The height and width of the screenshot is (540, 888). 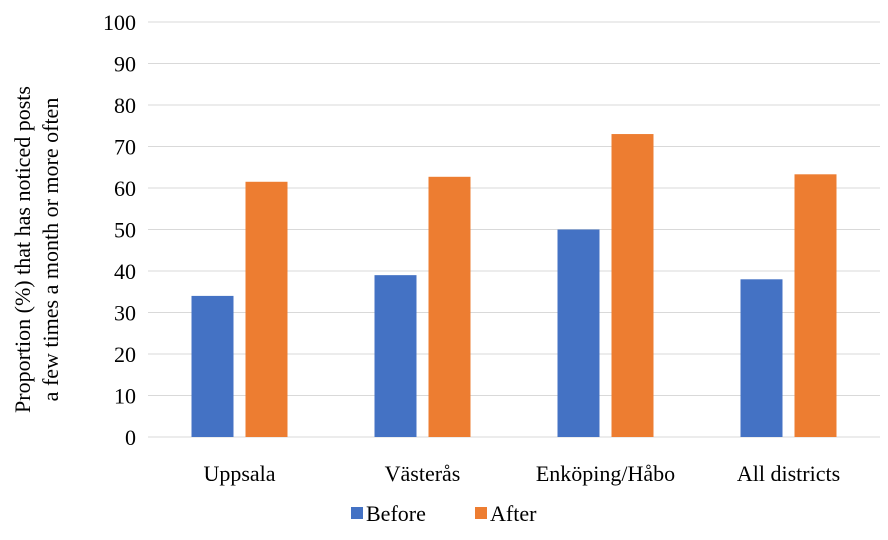 I want to click on y-tick-label: 30, so click(x=125, y=313).